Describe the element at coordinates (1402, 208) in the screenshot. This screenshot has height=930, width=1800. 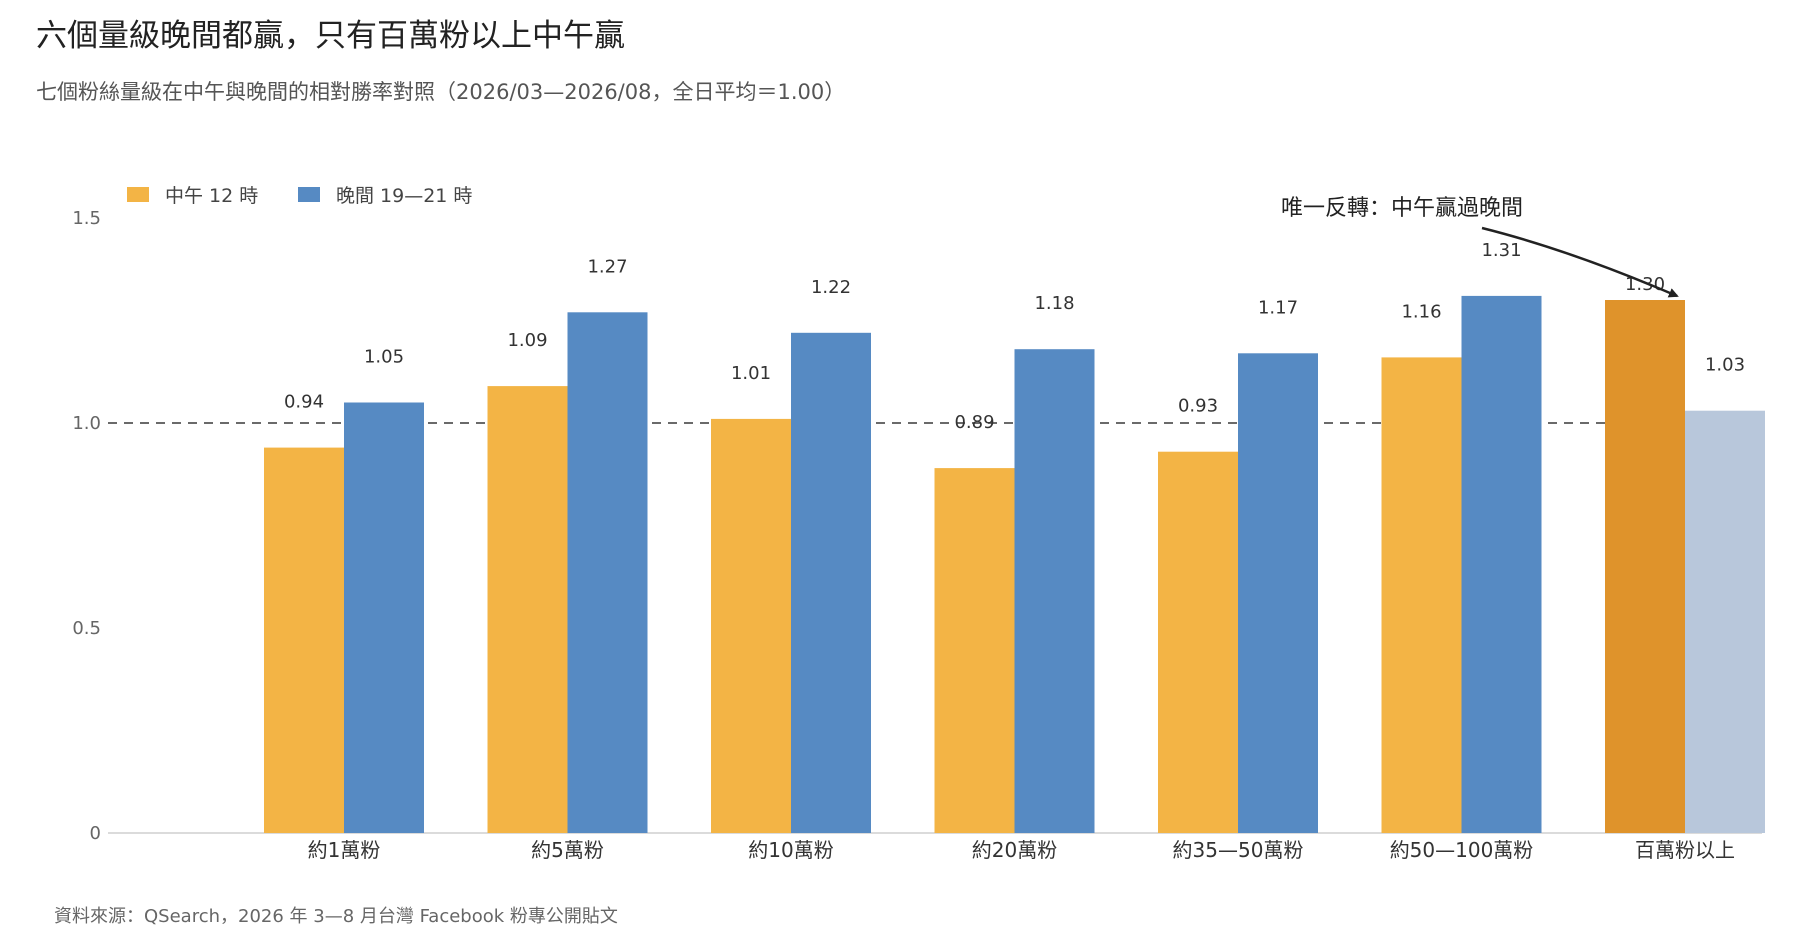
I see `annotation-text: 唯一反轉：中午贏過晚間` at that location.